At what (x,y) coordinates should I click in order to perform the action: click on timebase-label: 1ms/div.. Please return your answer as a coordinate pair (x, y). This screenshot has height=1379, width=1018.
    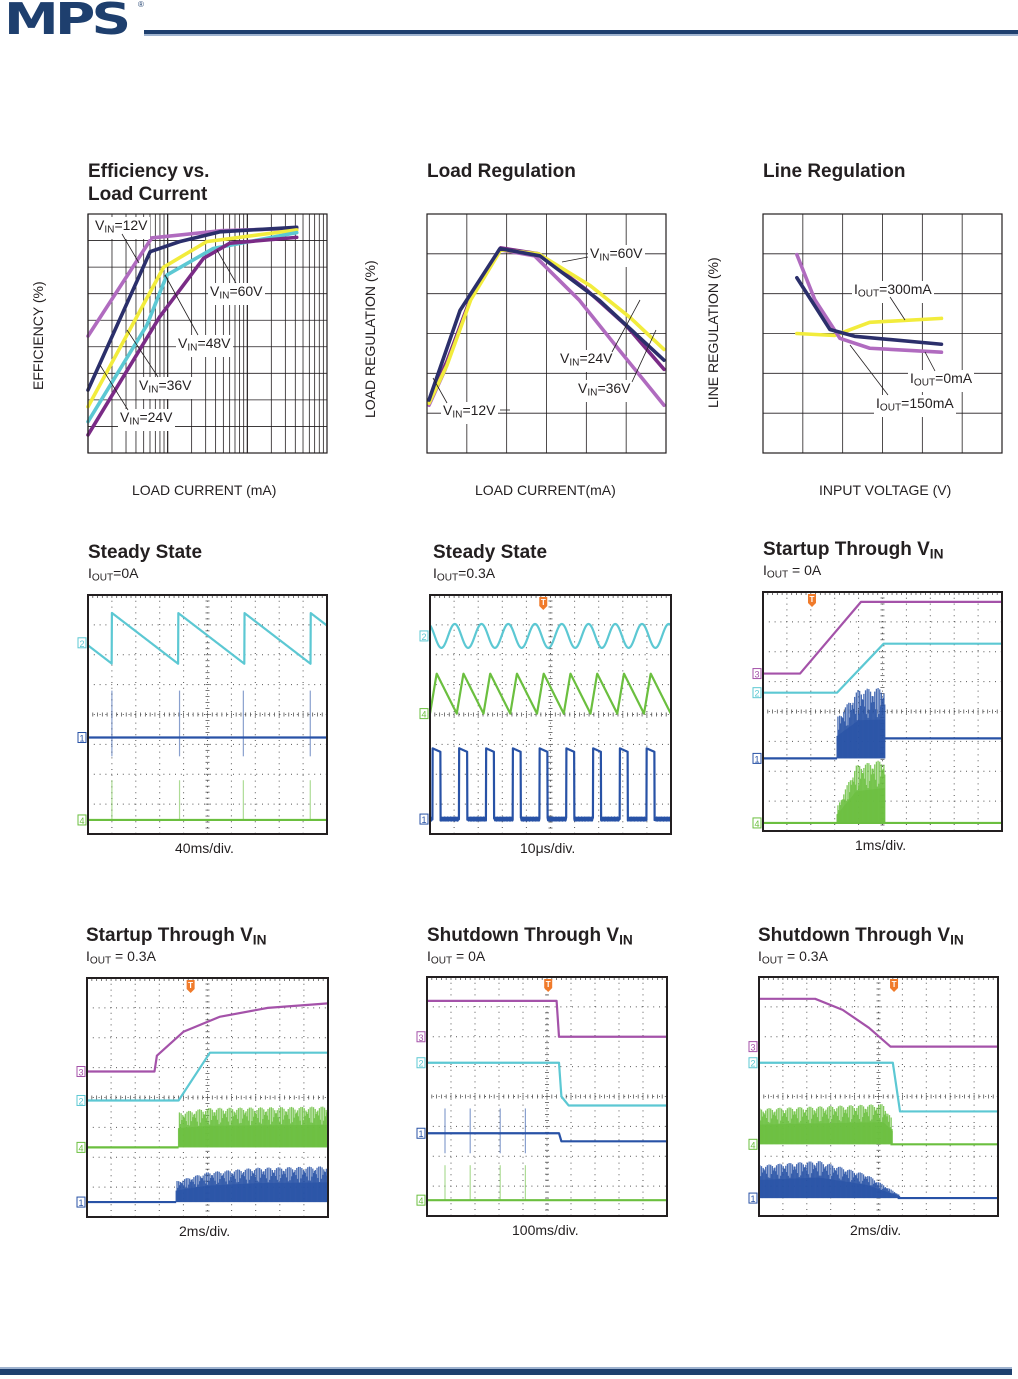
    Looking at the image, I should click on (881, 845).